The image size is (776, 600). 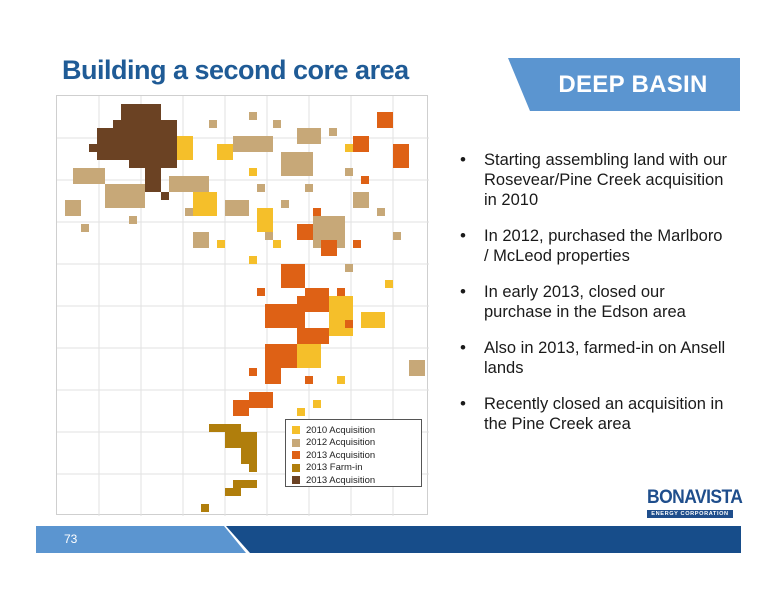 I want to click on legend-label: 2010 Acquisition, so click(x=341, y=430).